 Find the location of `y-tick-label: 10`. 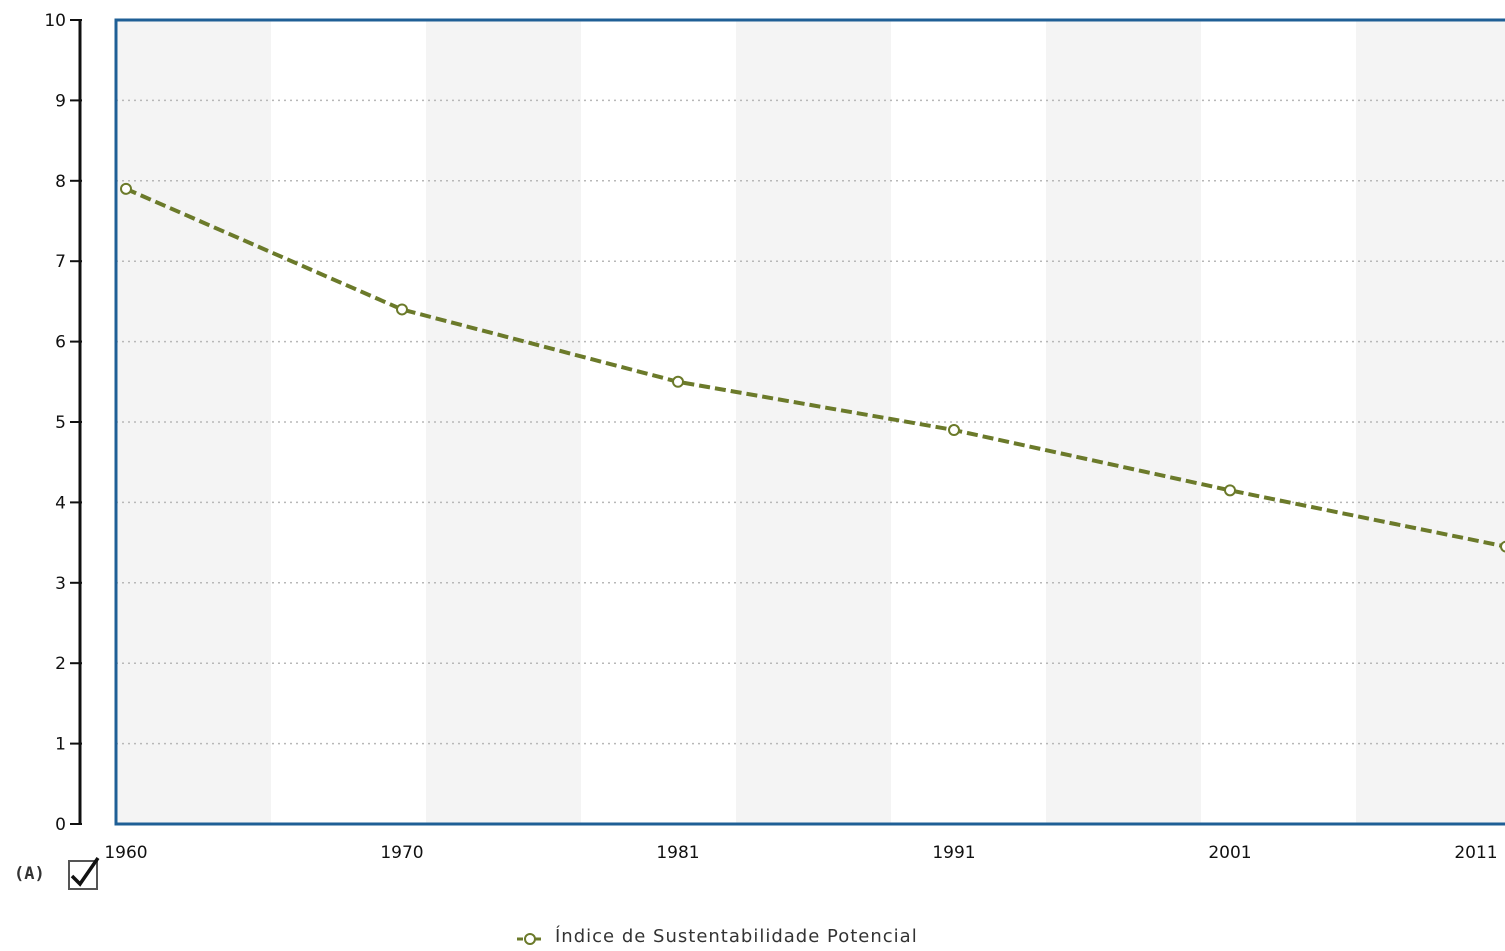

y-tick-label: 10 is located at coordinates (55, 21).